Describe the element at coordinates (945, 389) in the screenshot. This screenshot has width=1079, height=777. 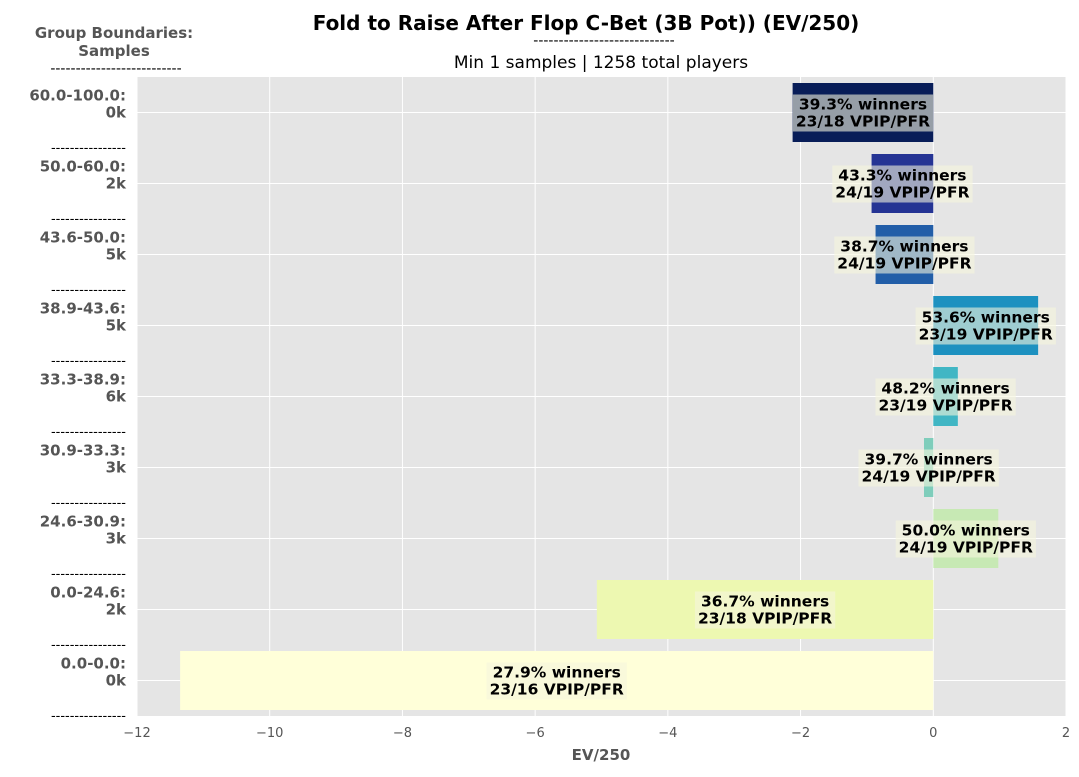
I see `bar-label-winners: 48.2% winners` at that location.